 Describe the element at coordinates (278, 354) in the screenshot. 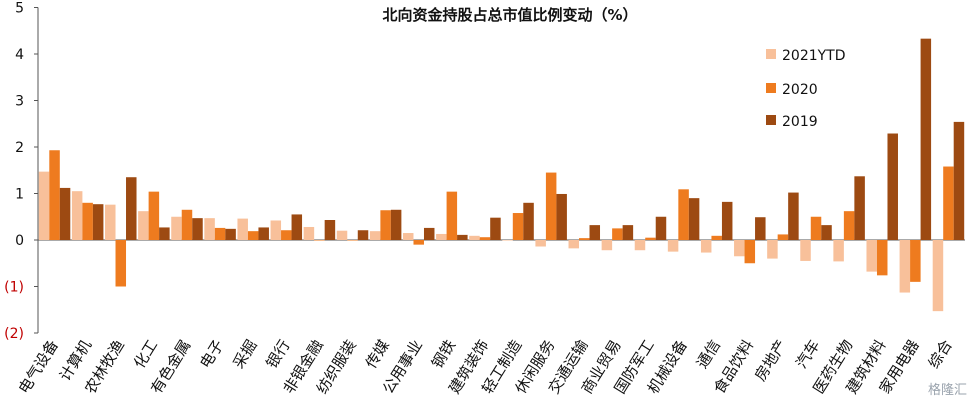

I see `x-tick-label: 银行` at that location.